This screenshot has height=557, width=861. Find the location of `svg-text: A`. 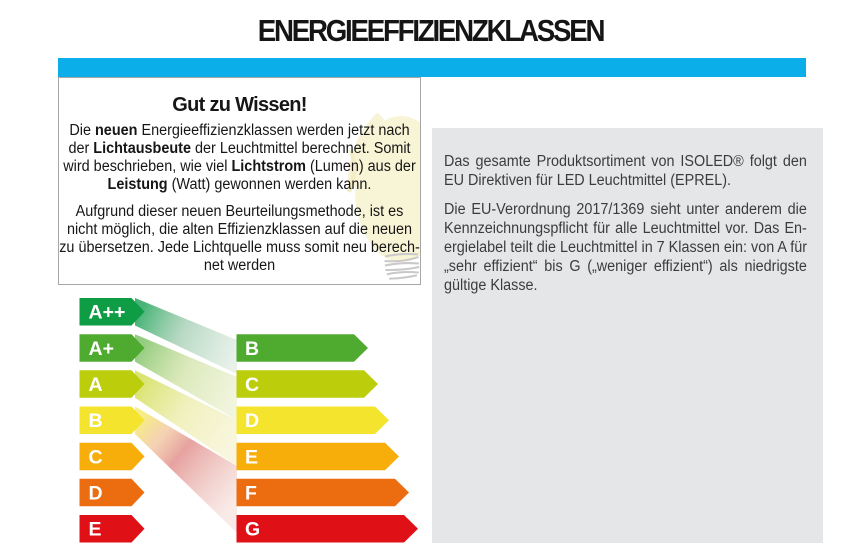

svg-text: A is located at coordinates (96, 385).